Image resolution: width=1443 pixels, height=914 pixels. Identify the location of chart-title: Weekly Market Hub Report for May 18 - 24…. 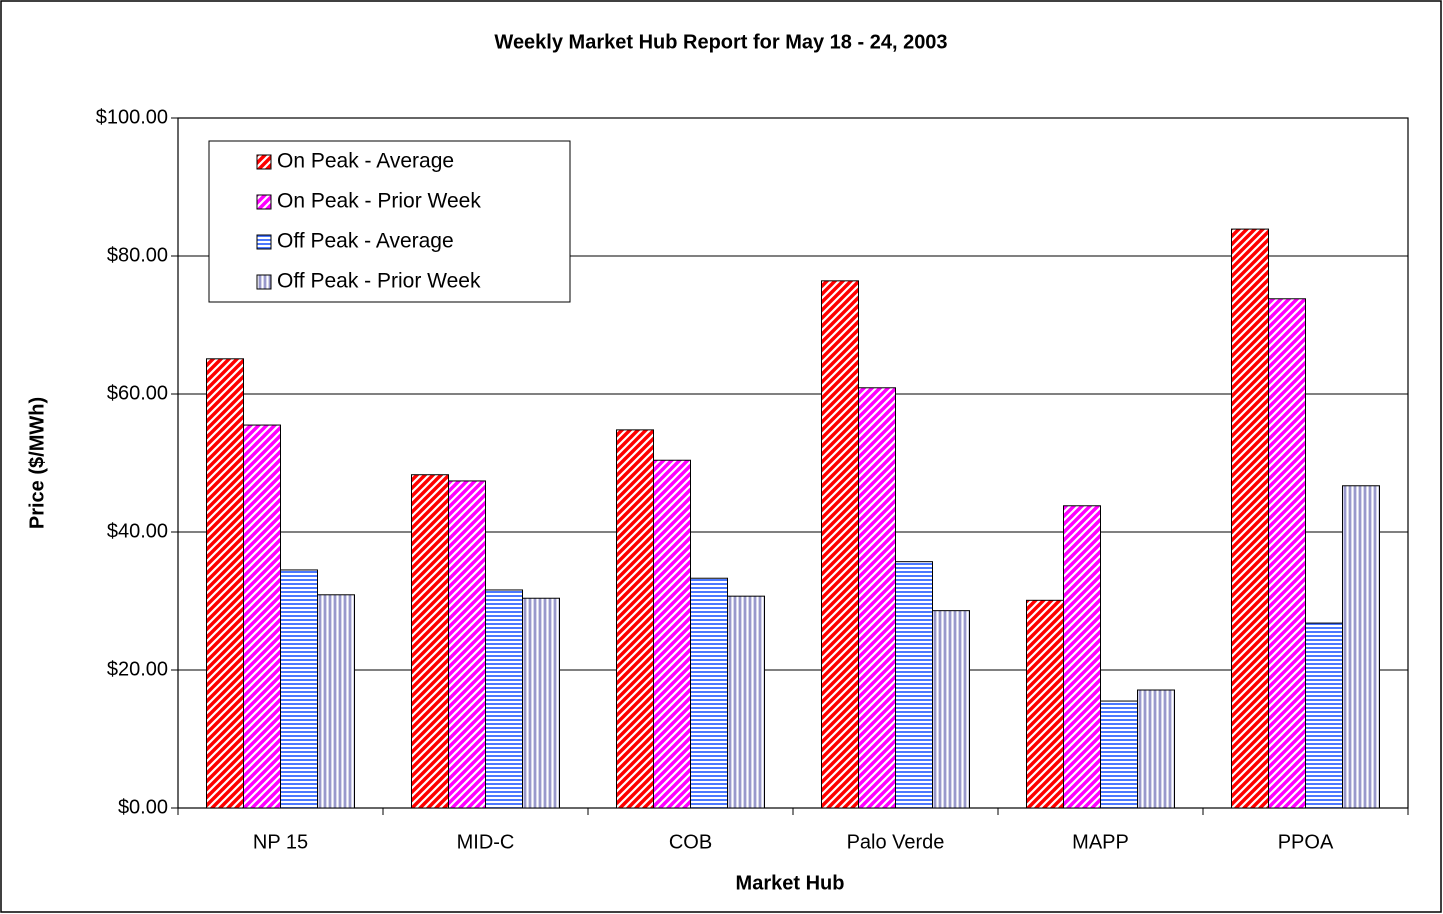
(720, 42).